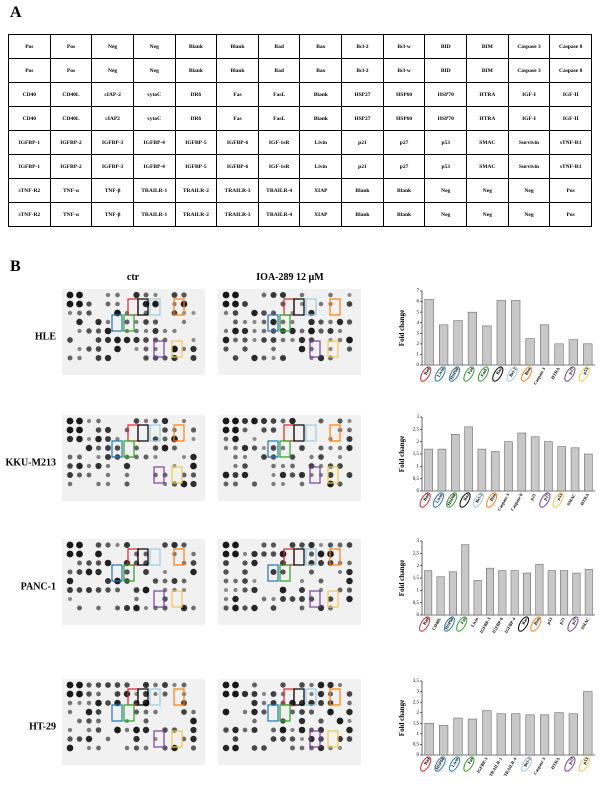 The width and height of the screenshot is (600, 797). Describe the element at coordinates (362, 46) in the screenshot. I see `table-cell: Bcl-2` at that location.